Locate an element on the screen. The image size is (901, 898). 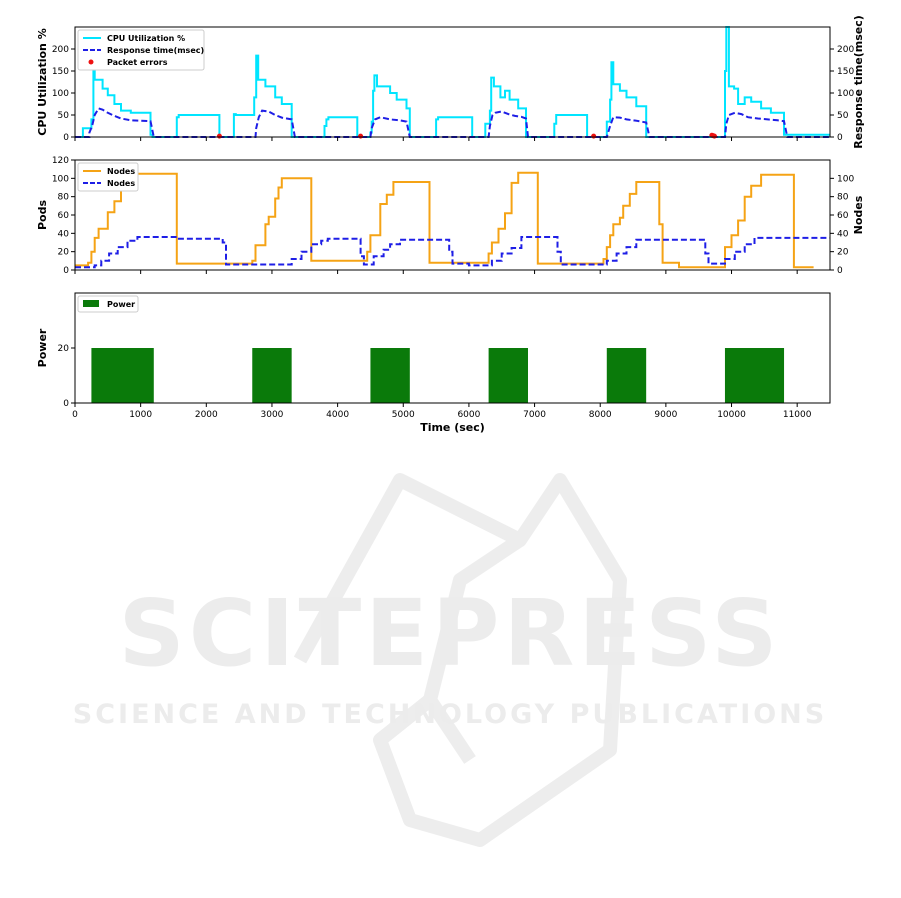
x-tick-label: 10000 is located at coordinates (731, 415).